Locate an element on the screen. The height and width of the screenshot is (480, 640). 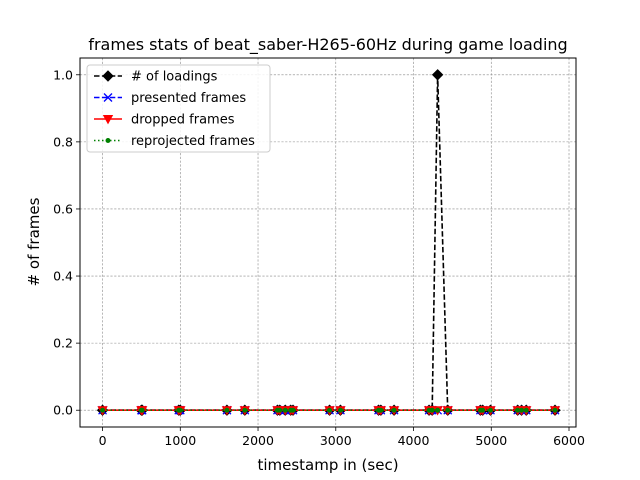
x-tick-label: 3000 is located at coordinates (336, 440).